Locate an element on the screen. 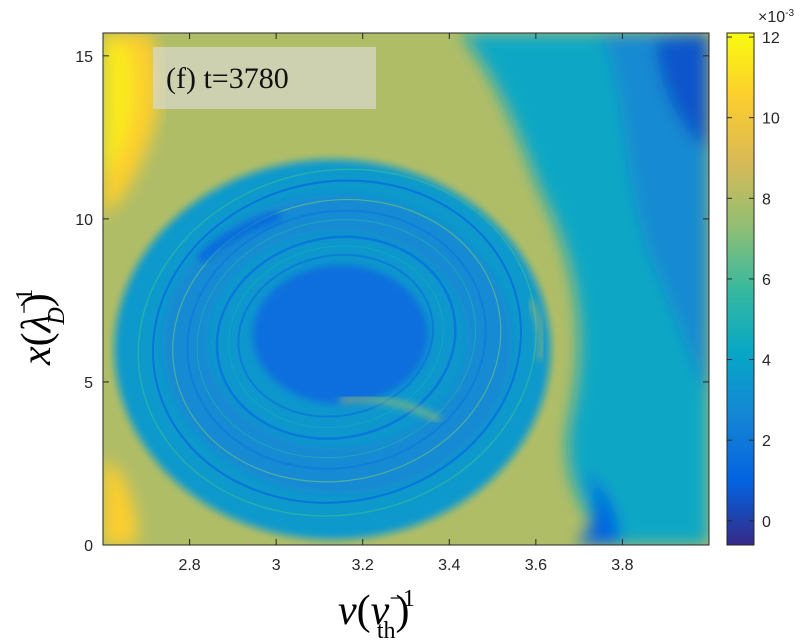  colorbar: 0 2 4 6 8 10 12 ×10⁻³ is located at coordinates (760, 277).